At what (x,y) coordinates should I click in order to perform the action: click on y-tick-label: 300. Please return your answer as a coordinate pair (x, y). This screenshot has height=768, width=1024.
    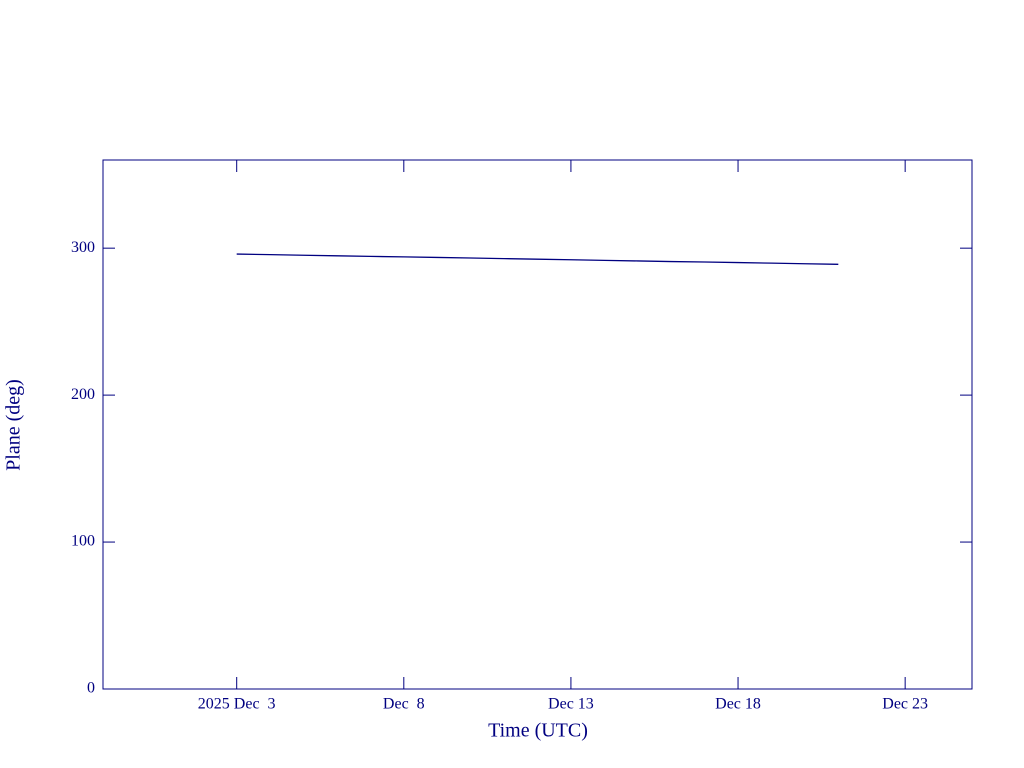
    Looking at the image, I should click on (83, 247).